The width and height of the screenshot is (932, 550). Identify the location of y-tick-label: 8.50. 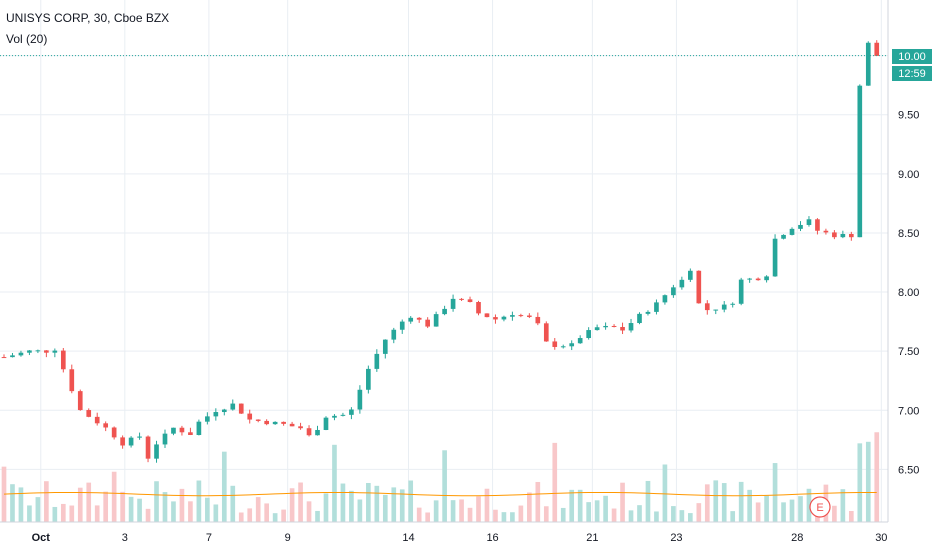
(908, 234).